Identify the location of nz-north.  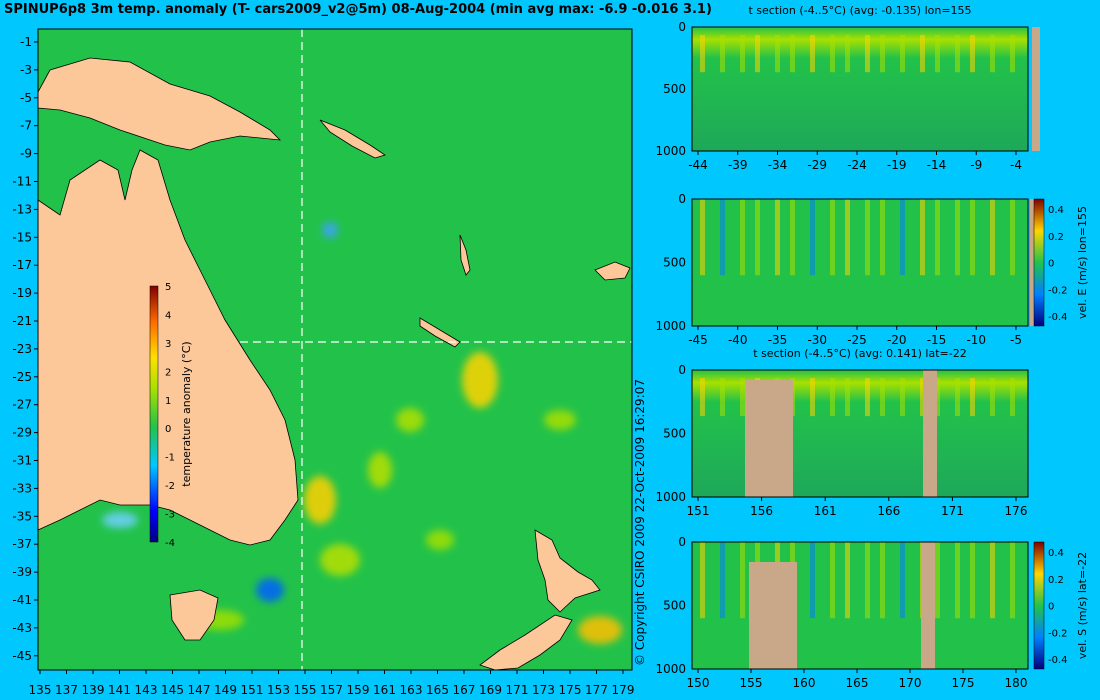
(567, 571).